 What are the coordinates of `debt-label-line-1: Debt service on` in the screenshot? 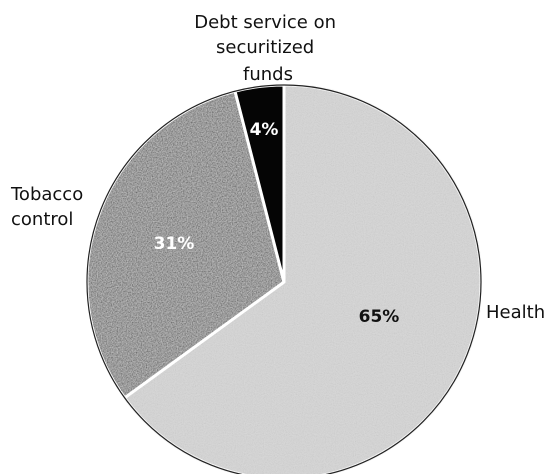 It's located at (265, 22).